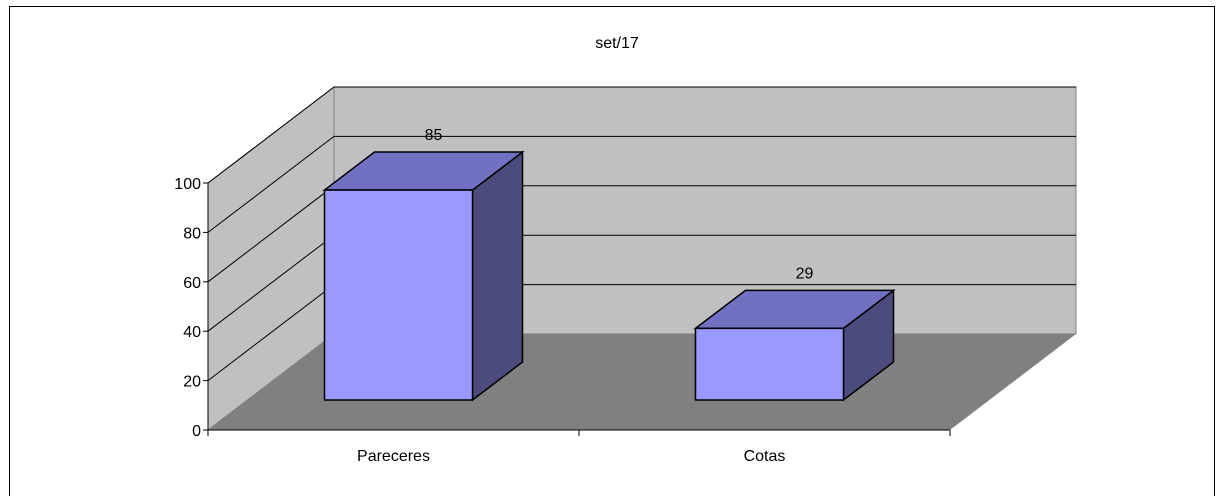 The width and height of the screenshot is (1224, 496). Describe the element at coordinates (617, 43) in the screenshot. I see `chart-title: set/17` at that location.